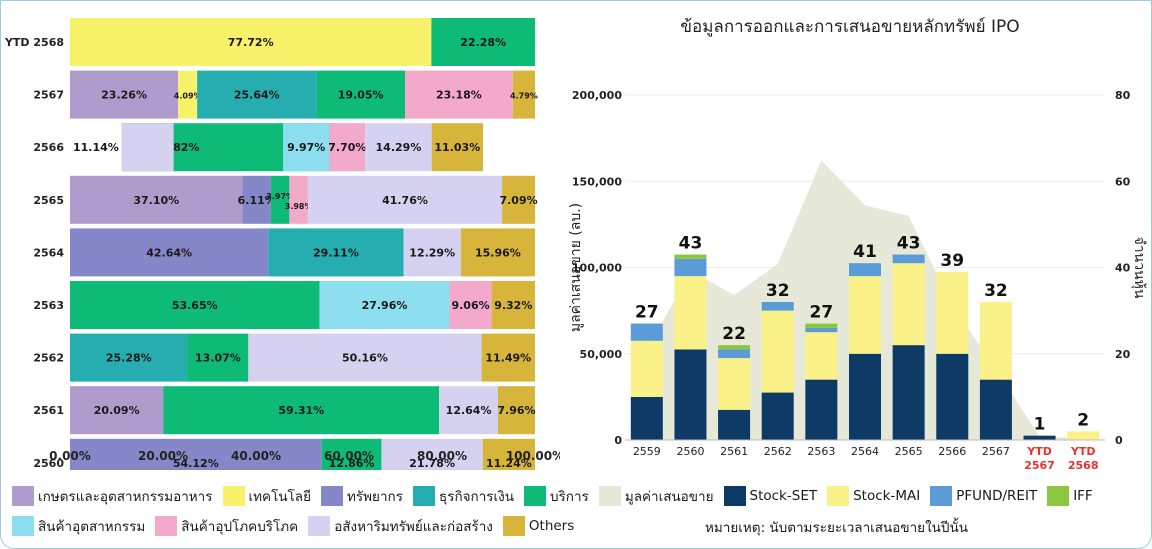 The height and width of the screenshot is (549, 1152). Describe the element at coordinates (457, 147) in the screenshot. I see `segment-label: 11.03%` at that location.